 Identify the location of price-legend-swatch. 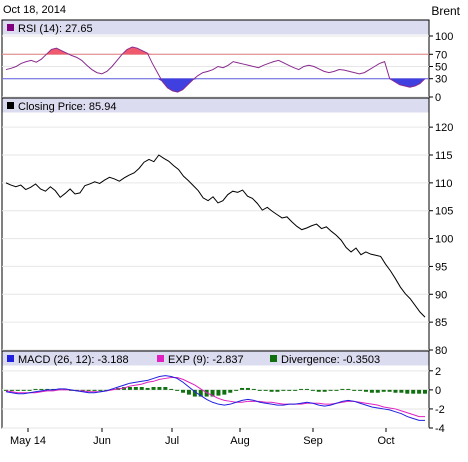
(10, 105).